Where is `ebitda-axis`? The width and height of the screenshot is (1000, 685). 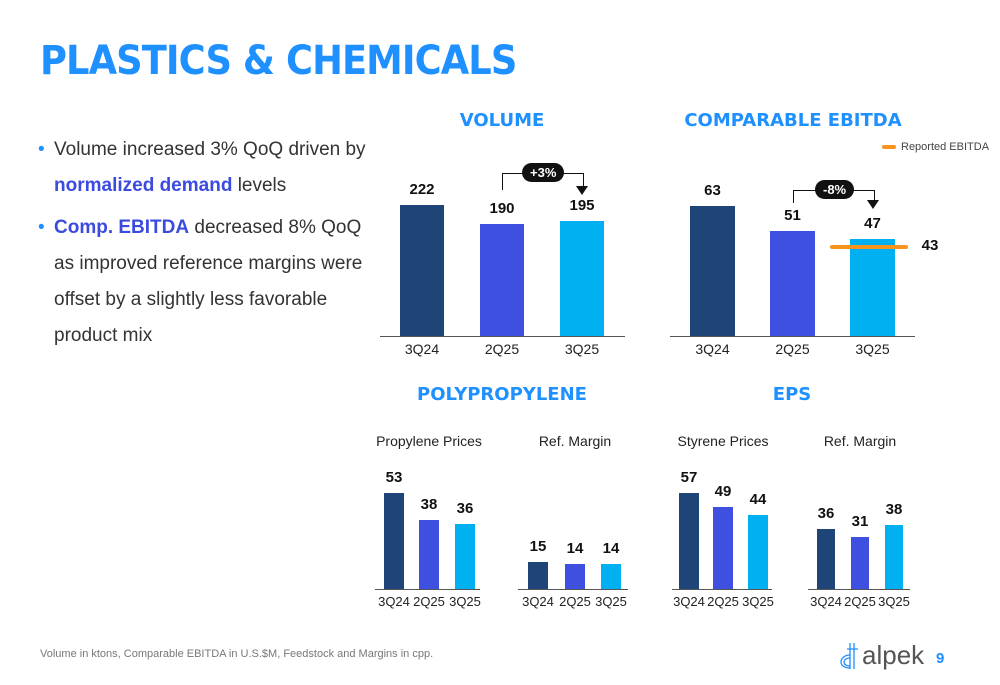 ebitda-axis is located at coordinates (792, 336).